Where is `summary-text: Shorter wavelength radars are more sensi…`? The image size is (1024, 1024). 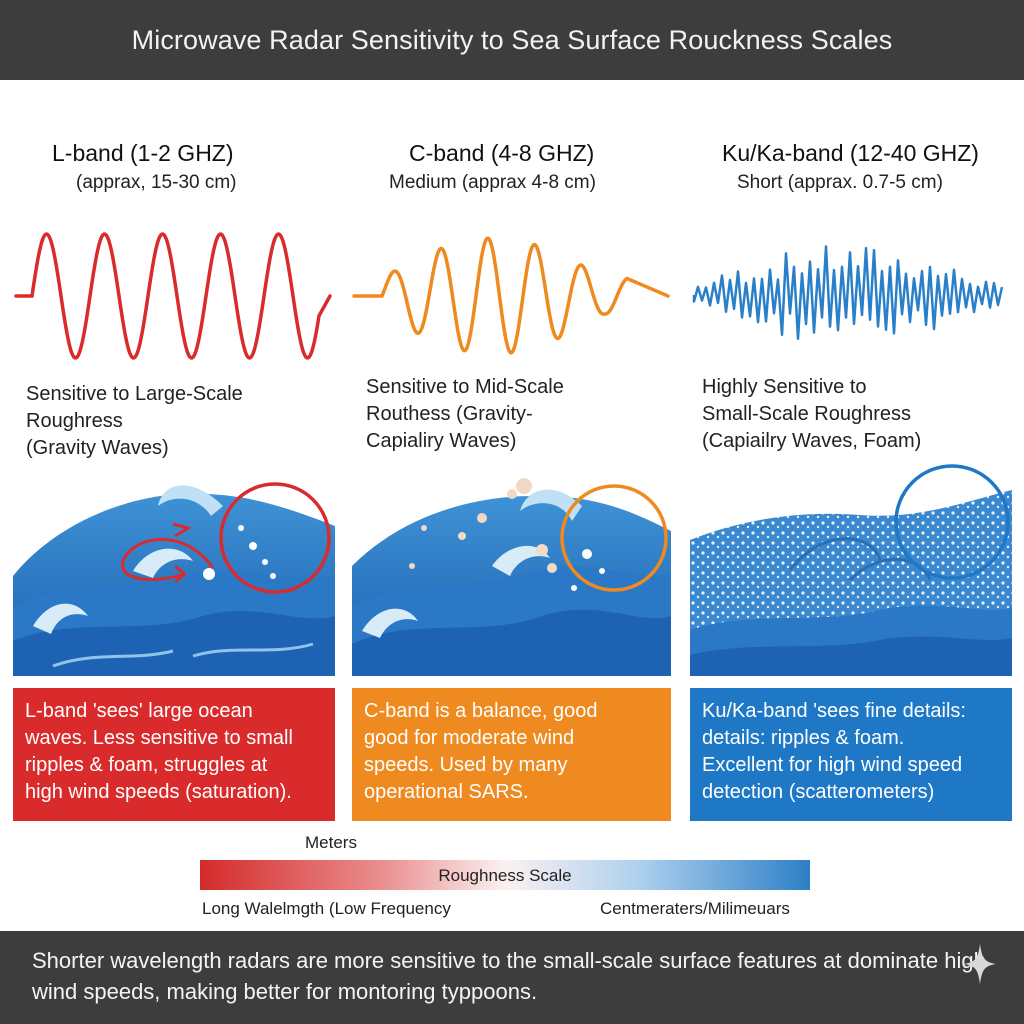 summary-text: Shorter wavelength radars are more sensi… is located at coordinates (509, 976).